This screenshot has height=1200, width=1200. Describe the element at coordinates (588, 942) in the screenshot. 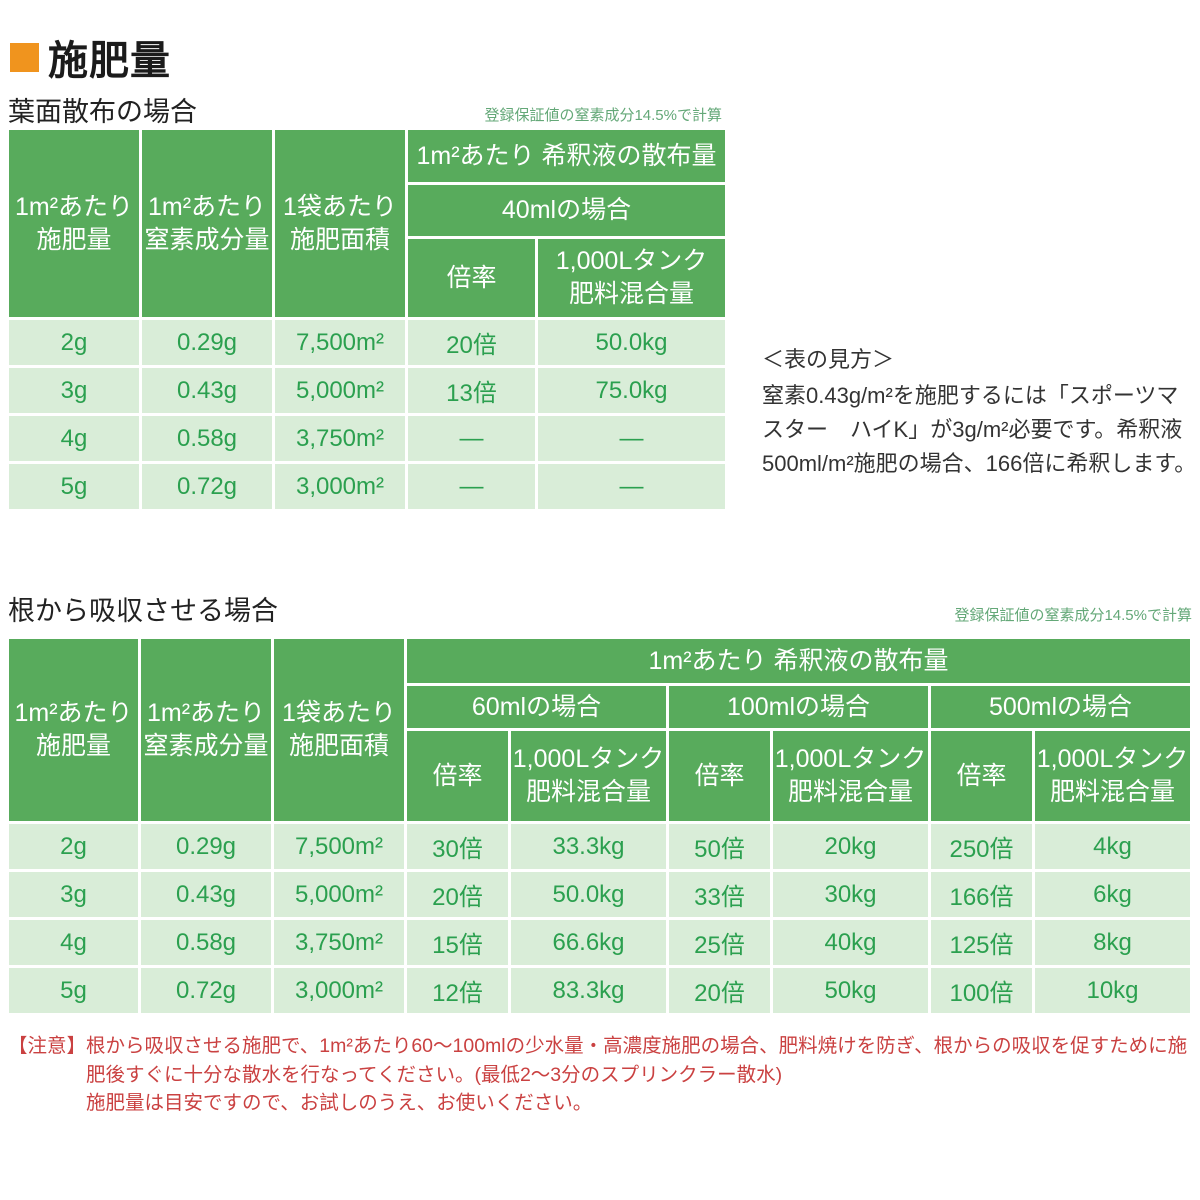

I see `table-cell: 66.6kg` at that location.